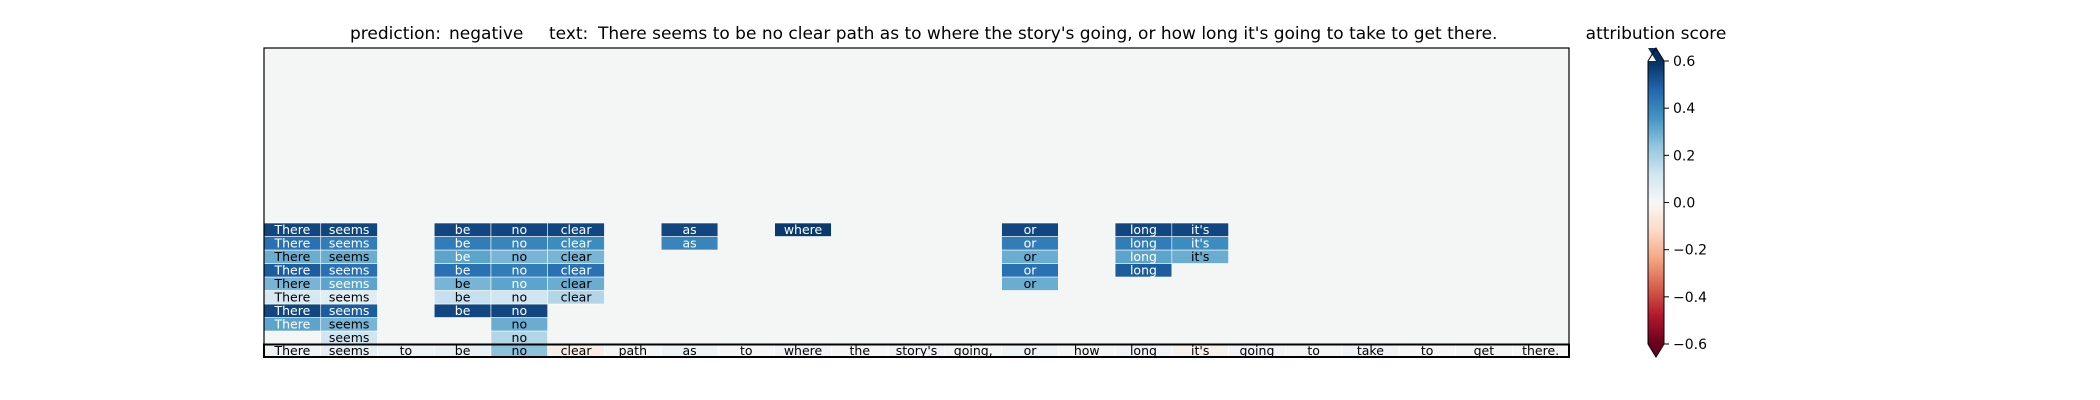 The height and width of the screenshot is (400, 2100). What do you see at coordinates (1256, 350) in the screenshot?
I see `base-row-token-label: going` at bounding box center [1256, 350].